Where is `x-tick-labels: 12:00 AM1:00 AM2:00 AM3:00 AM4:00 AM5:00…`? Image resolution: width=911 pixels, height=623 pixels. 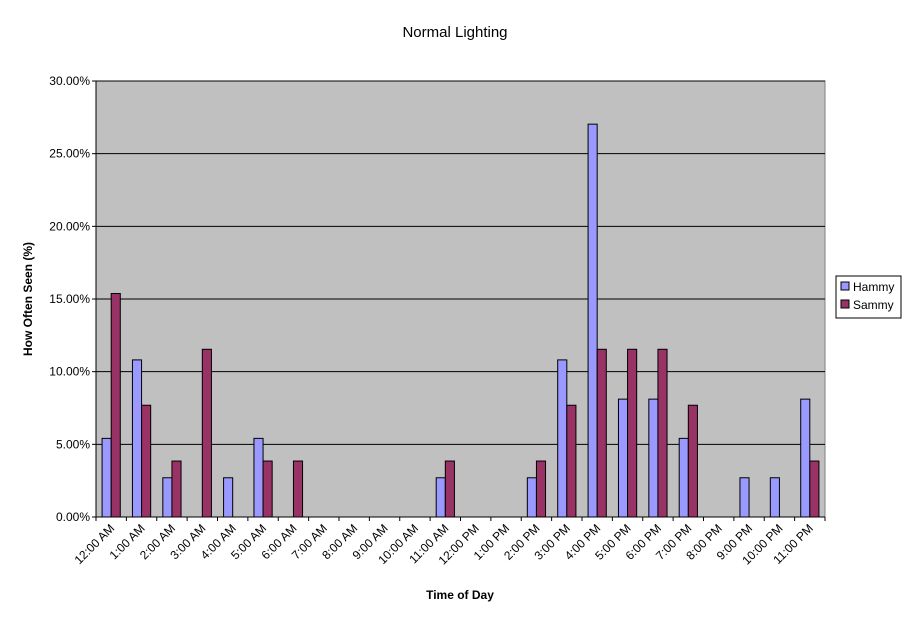 x-tick-labels: 12:00 AM1:00 AM2:00 AM3:00 AM4:00 AM5:00… is located at coordinates (444, 544).